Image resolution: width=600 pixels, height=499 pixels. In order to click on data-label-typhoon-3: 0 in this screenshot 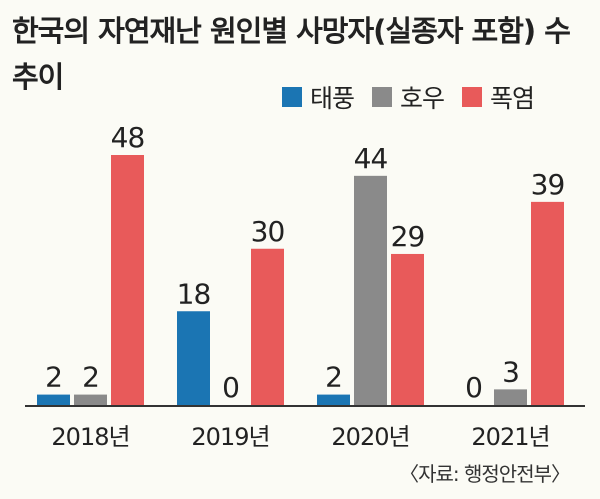, I will do `click(473, 387)`.